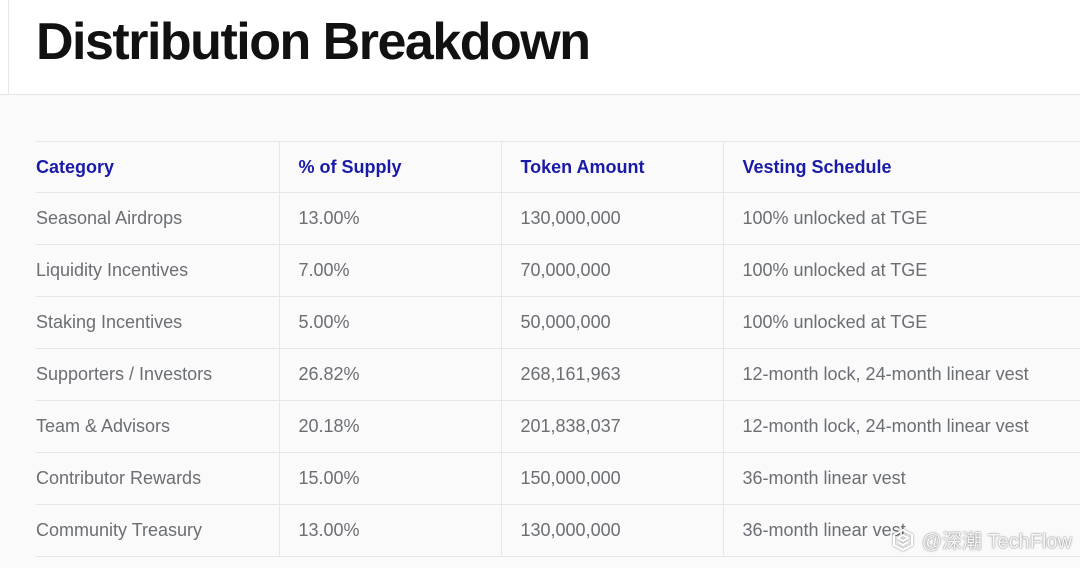 Image resolution: width=1080 pixels, height=568 pixels. I want to click on token-amount-cell: 201,838,037, so click(611, 426).